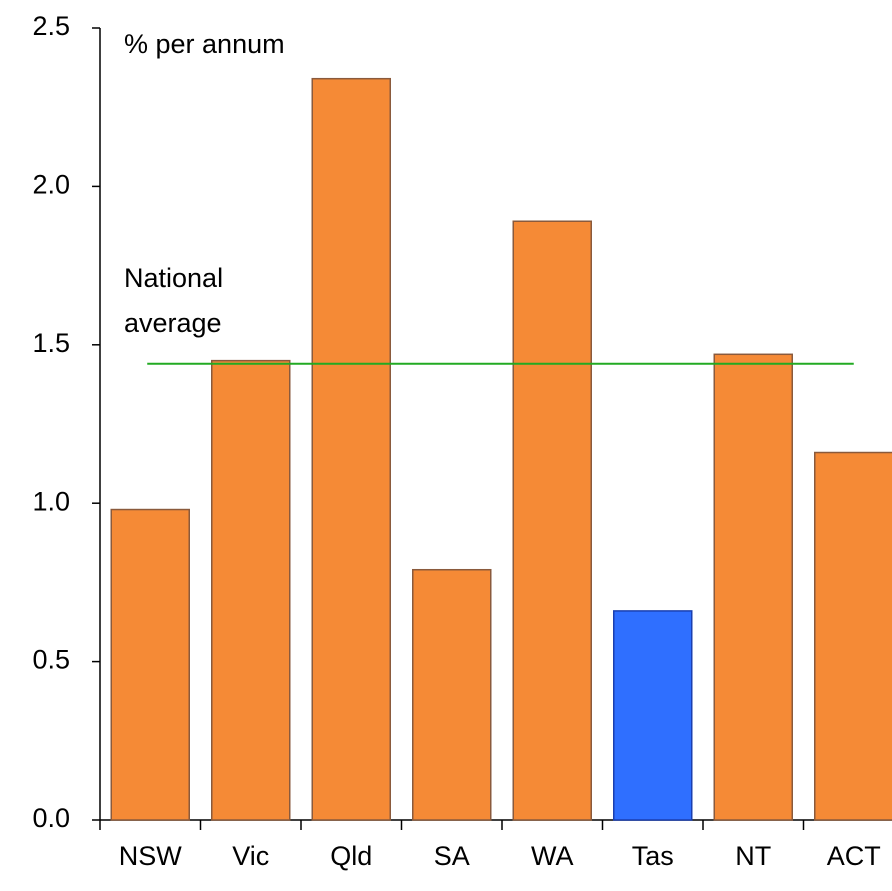 The image size is (892, 891). Describe the element at coordinates (552, 856) in the screenshot. I see `x-tick-label: WA` at that location.